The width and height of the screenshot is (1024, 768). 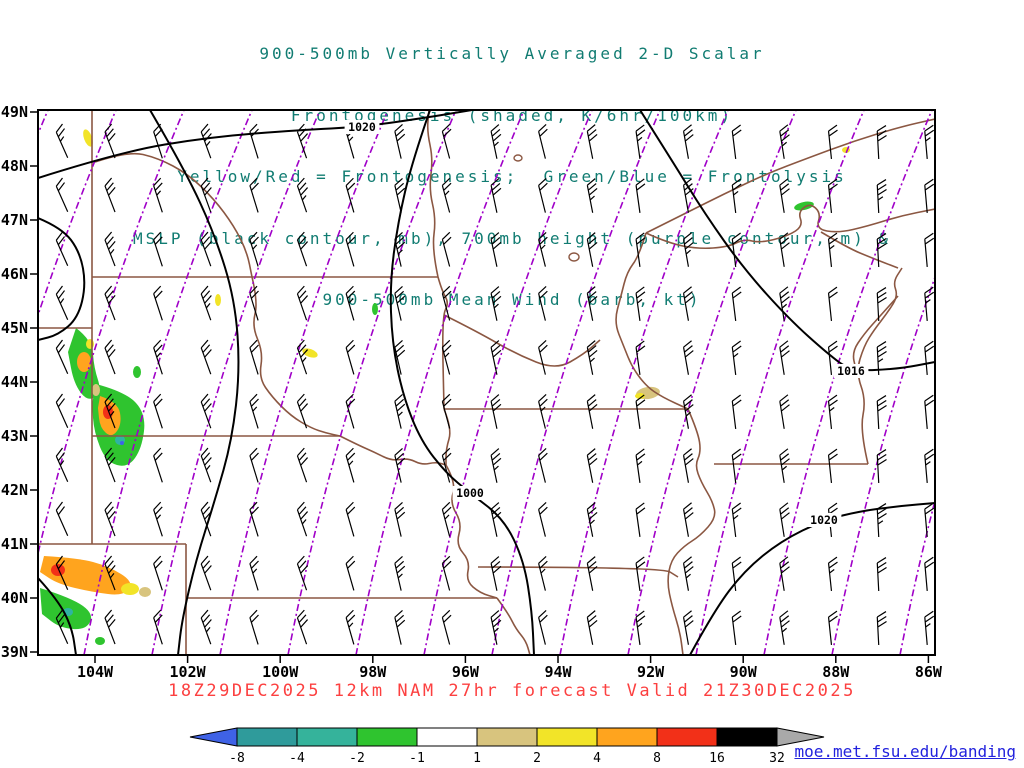 What do you see at coordinates (905, 751) in the screenshot?
I see `banding-link: moe.met.fsu.edu/banding` at bounding box center [905, 751].